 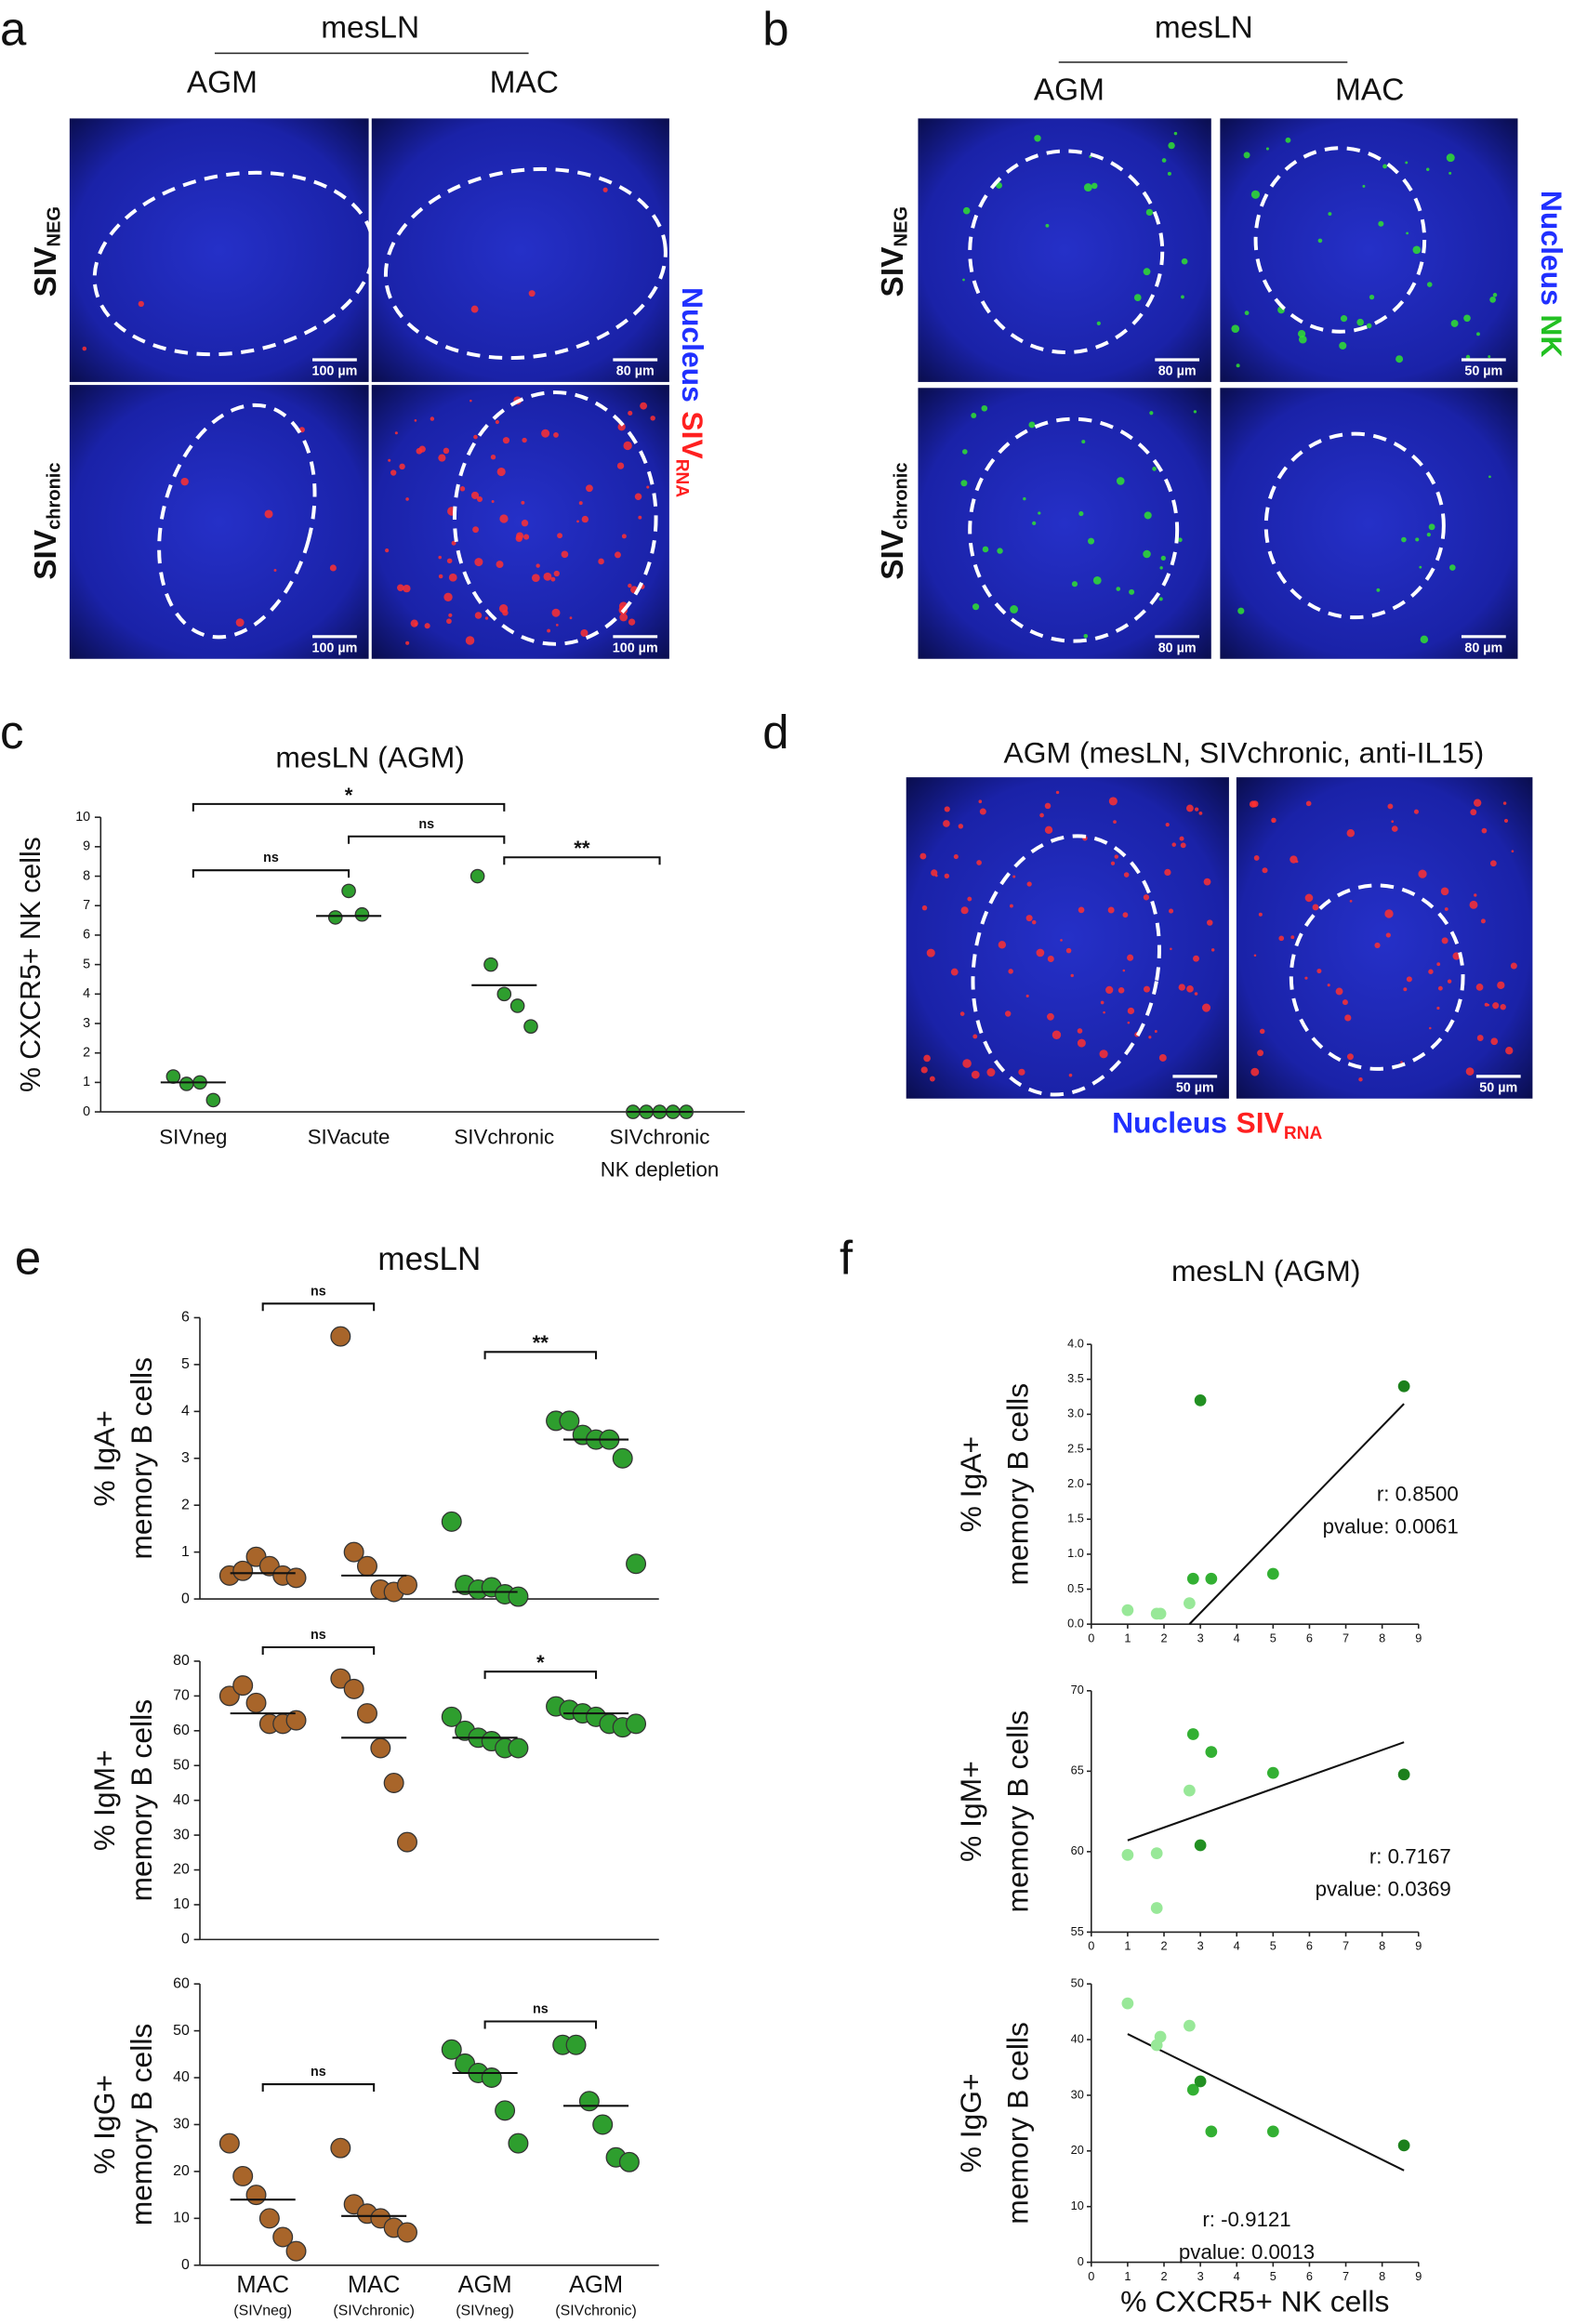 I want to click on scale-bar-label: 80 µm, so click(x=1177, y=647).